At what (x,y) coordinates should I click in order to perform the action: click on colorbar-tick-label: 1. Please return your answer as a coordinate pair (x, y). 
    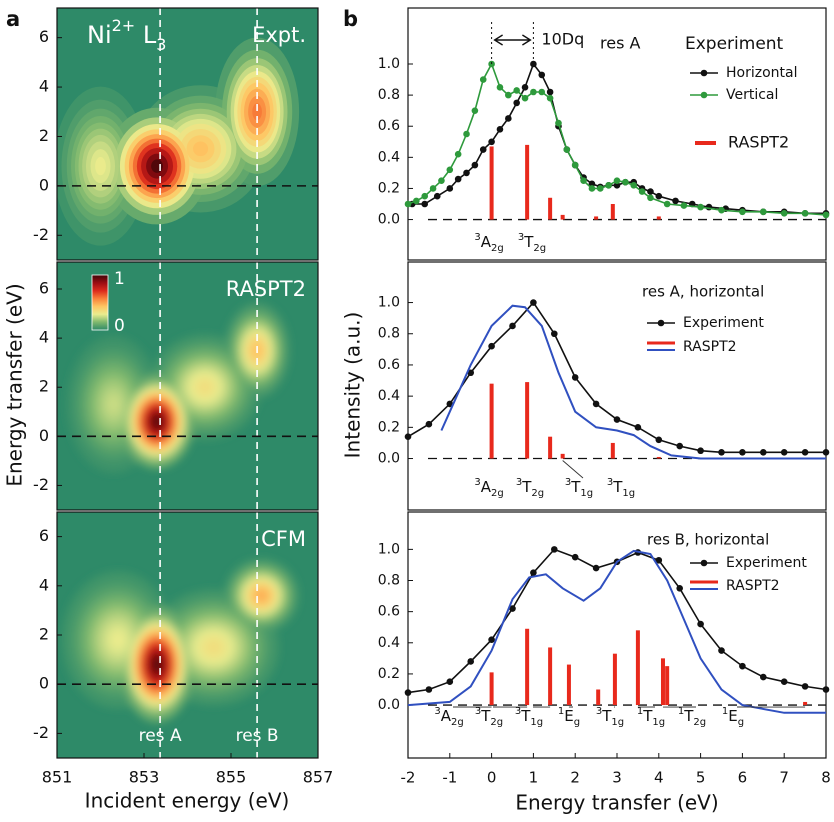
    Looking at the image, I should click on (119, 279).